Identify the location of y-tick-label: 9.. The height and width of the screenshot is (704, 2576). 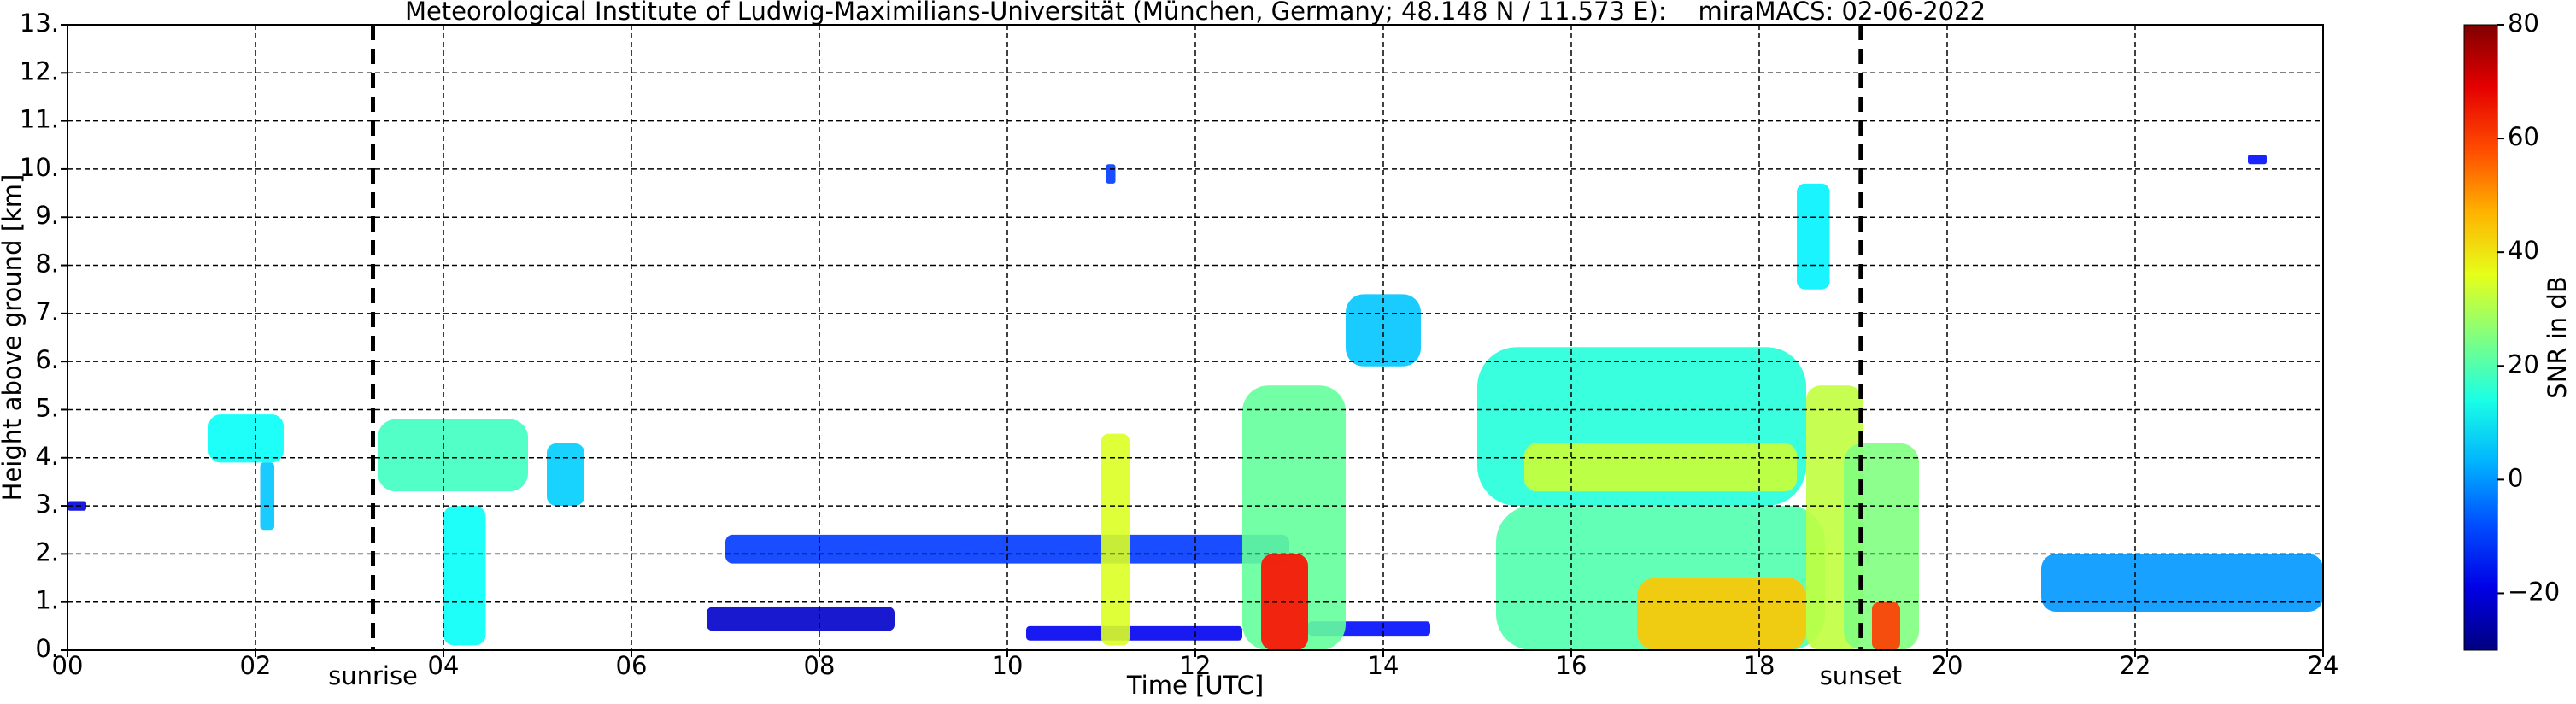
(47, 215).